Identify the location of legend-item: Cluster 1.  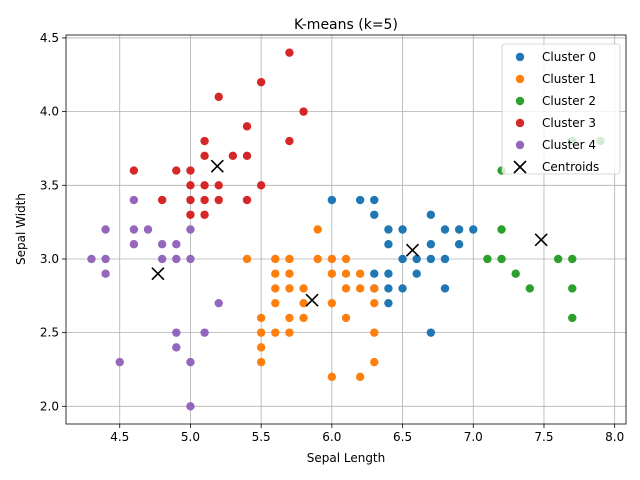
(555, 79).